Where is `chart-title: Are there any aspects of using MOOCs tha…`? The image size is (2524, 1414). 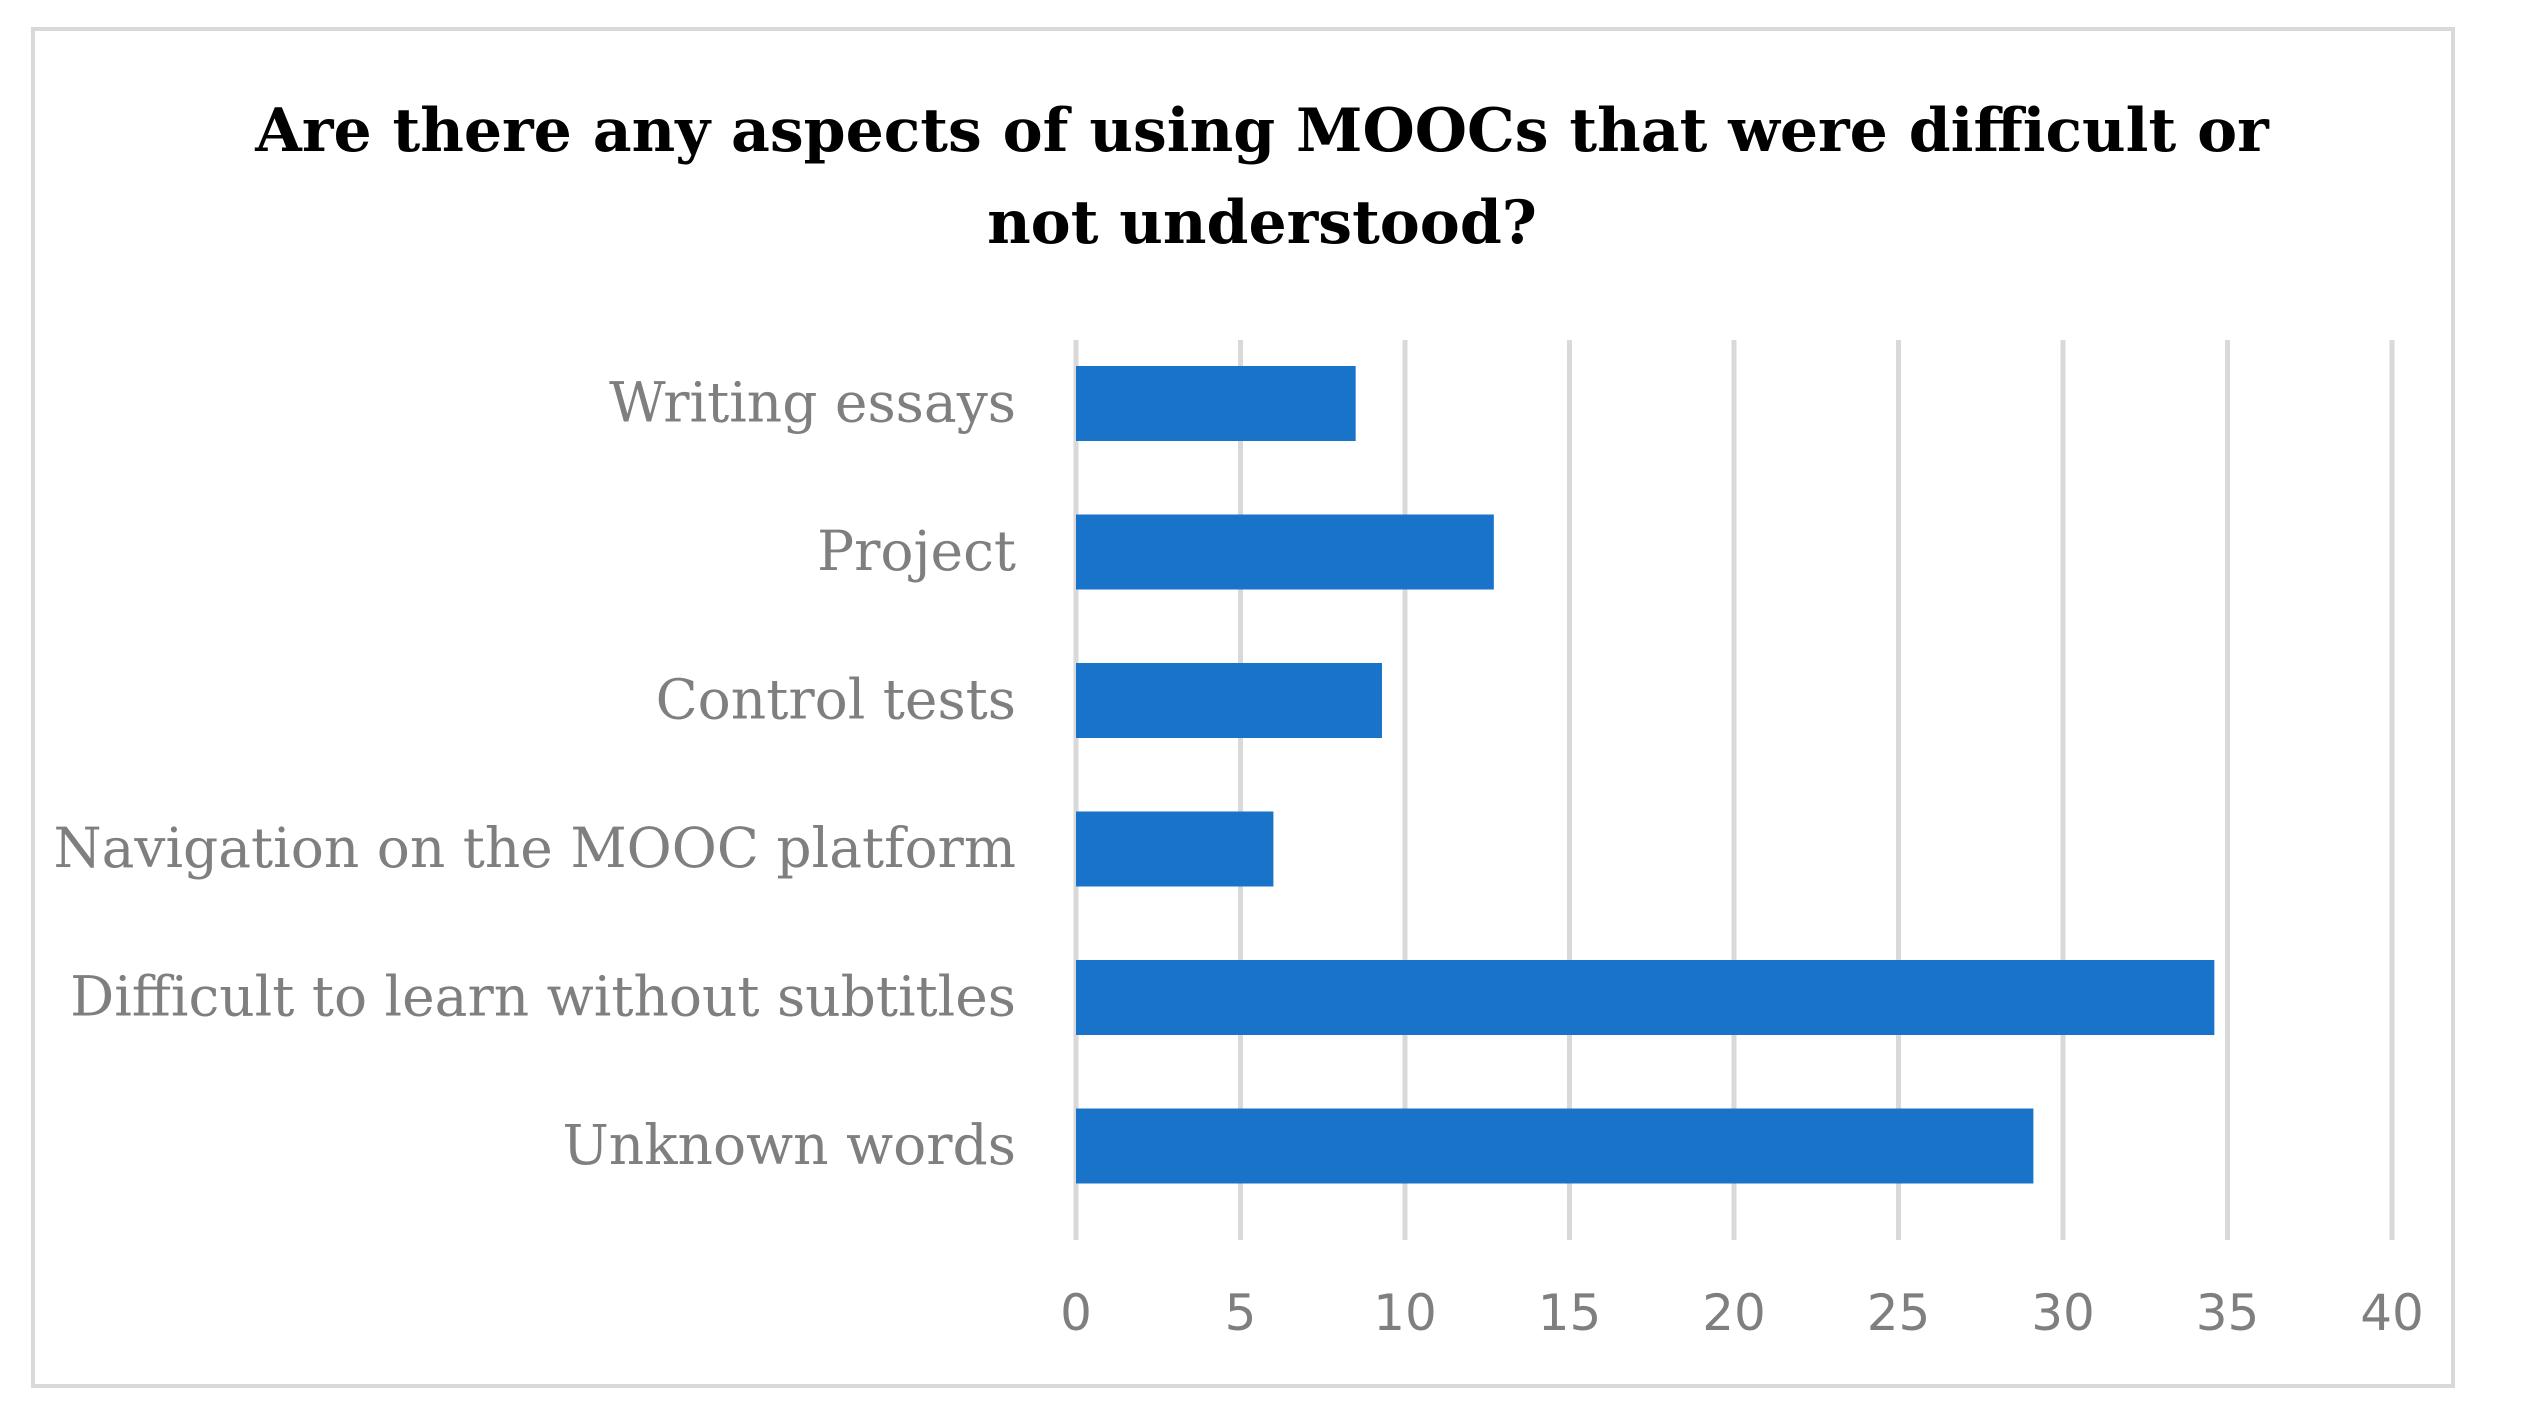
chart-title: Are there any aspects of using MOOCs tha… is located at coordinates (1262, 177).